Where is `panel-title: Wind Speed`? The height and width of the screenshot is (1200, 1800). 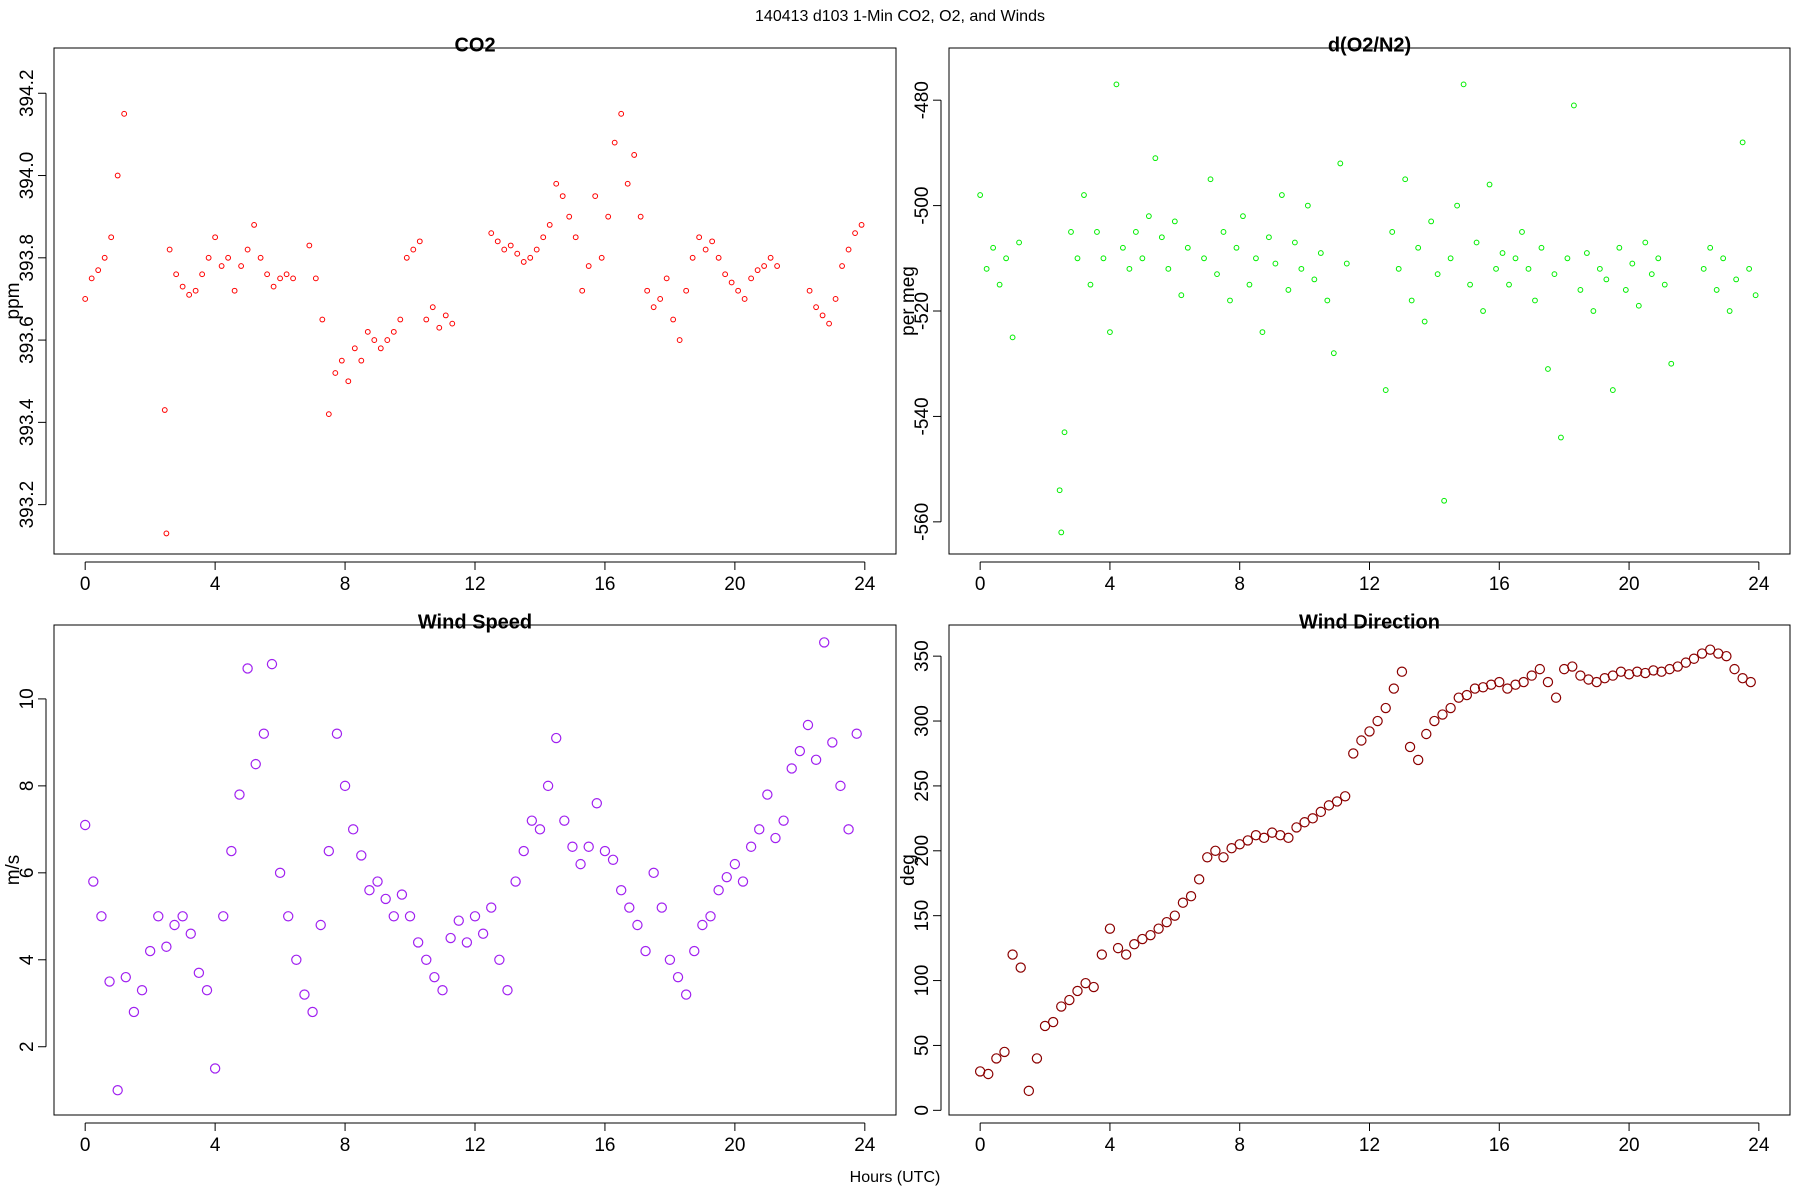 panel-title: Wind Speed is located at coordinates (475, 622).